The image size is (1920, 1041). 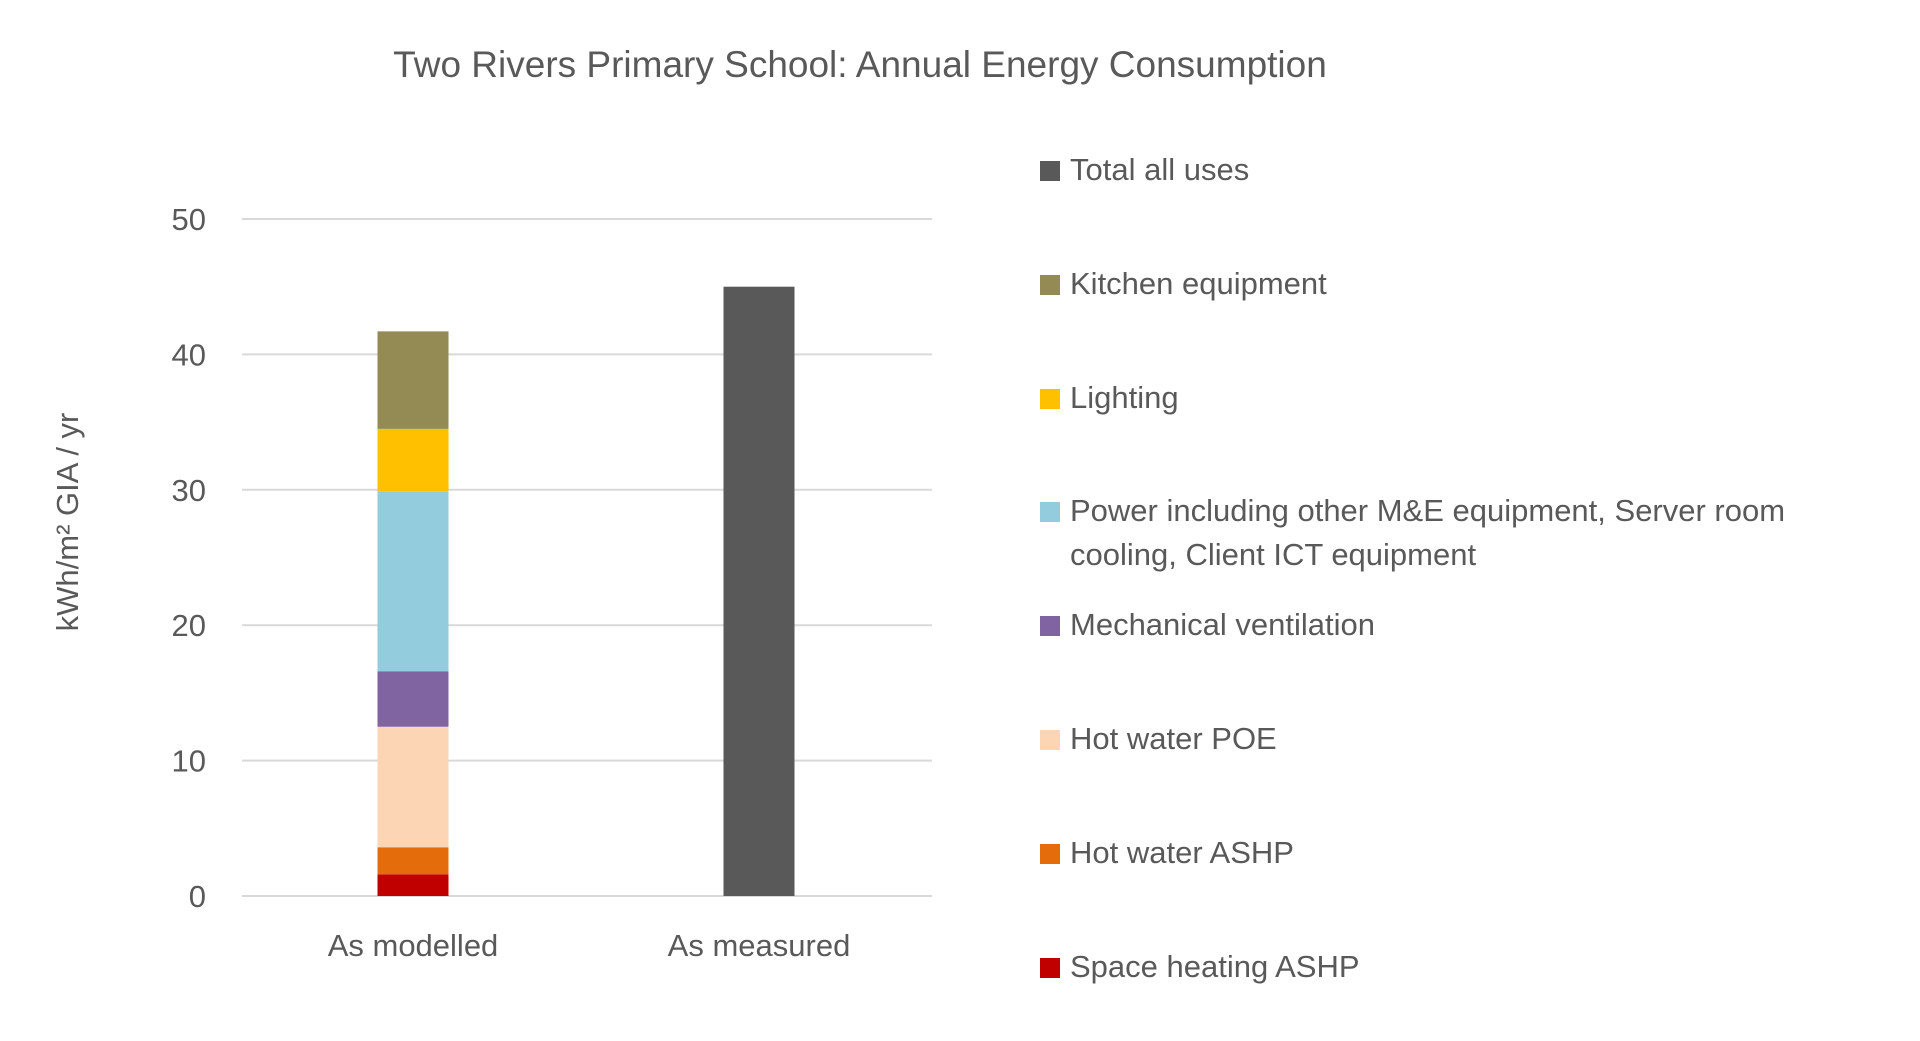 What do you see at coordinates (413, 945) in the screenshot?
I see `x-category-label: As modelled` at bounding box center [413, 945].